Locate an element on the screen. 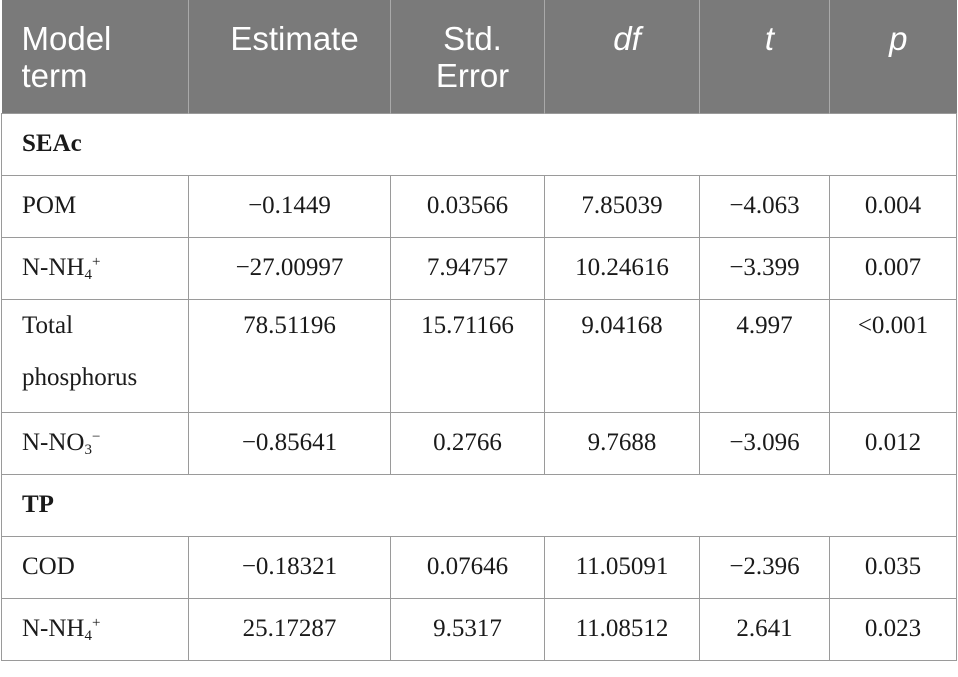 The height and width of the screenshot is (677, 958). section-title: TP is located at coordinates (479, 505).